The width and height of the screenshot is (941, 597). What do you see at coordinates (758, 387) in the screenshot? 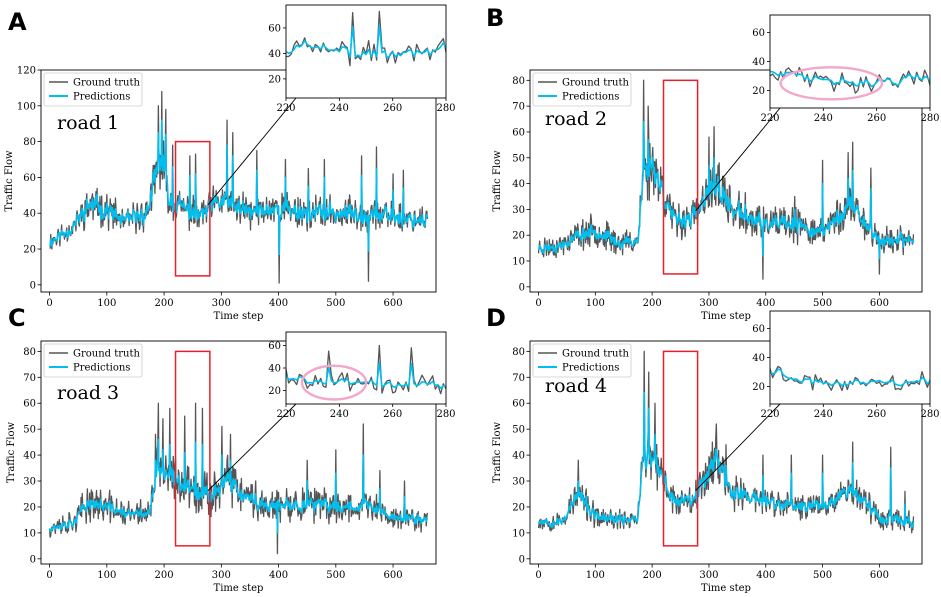
I see `inset-y-tick-label: 20` at bounding box center [758, 387].